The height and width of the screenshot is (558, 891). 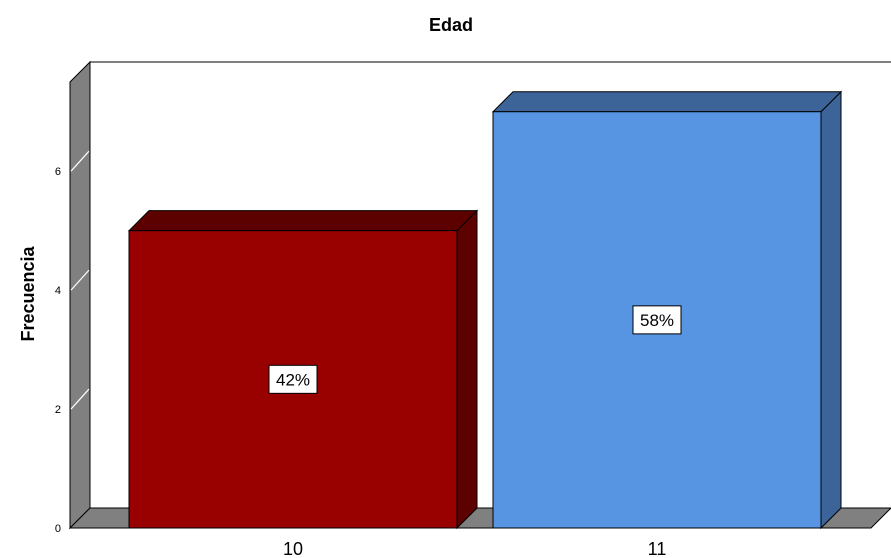 What do you see at coordinates (58, 291) in the screenshot?
I see `y-tick-label-4: 4` at bounding box center [58, 291].